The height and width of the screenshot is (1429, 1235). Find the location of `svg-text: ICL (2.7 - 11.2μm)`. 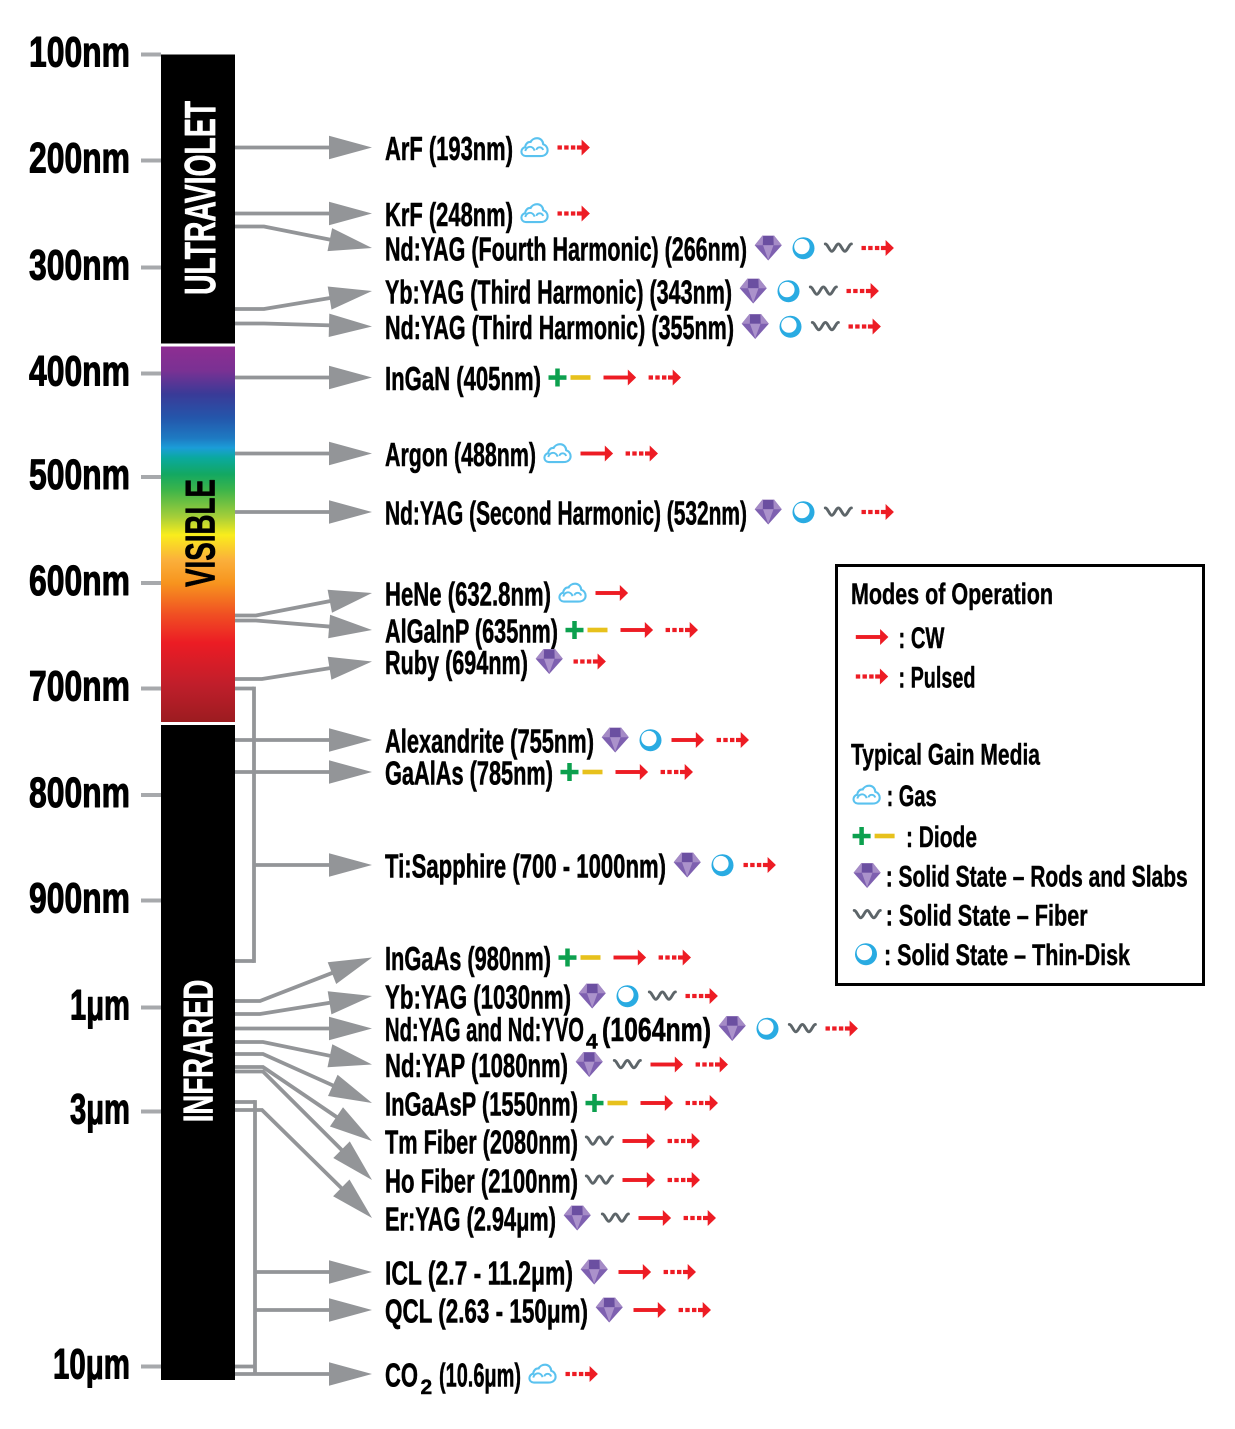

svg-text: ICL (2.7 - 11.2μm) is located at coordinates (479, 1273).